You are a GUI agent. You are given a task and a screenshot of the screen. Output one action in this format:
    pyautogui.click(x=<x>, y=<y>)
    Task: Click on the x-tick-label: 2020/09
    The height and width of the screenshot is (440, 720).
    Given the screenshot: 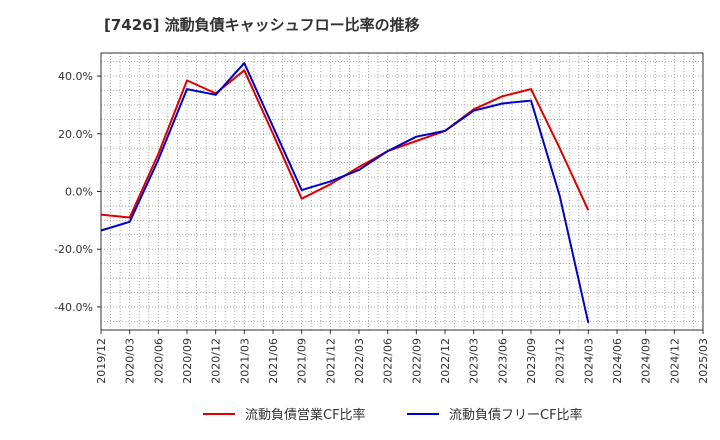 What is the action you would take?
    pyautogui.click(x=187, y=361)
    